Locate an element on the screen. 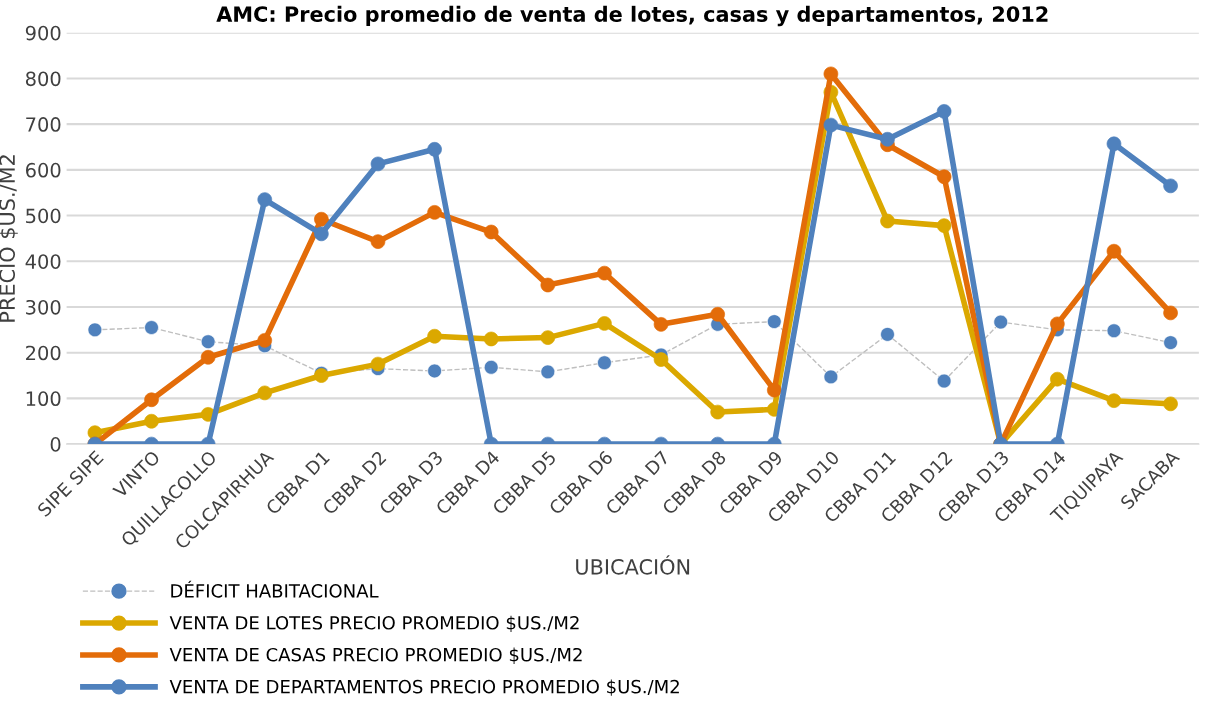 This screenshot has height=728, width=1211. y-tick-label: 100 is located at coordinates (43, 399).